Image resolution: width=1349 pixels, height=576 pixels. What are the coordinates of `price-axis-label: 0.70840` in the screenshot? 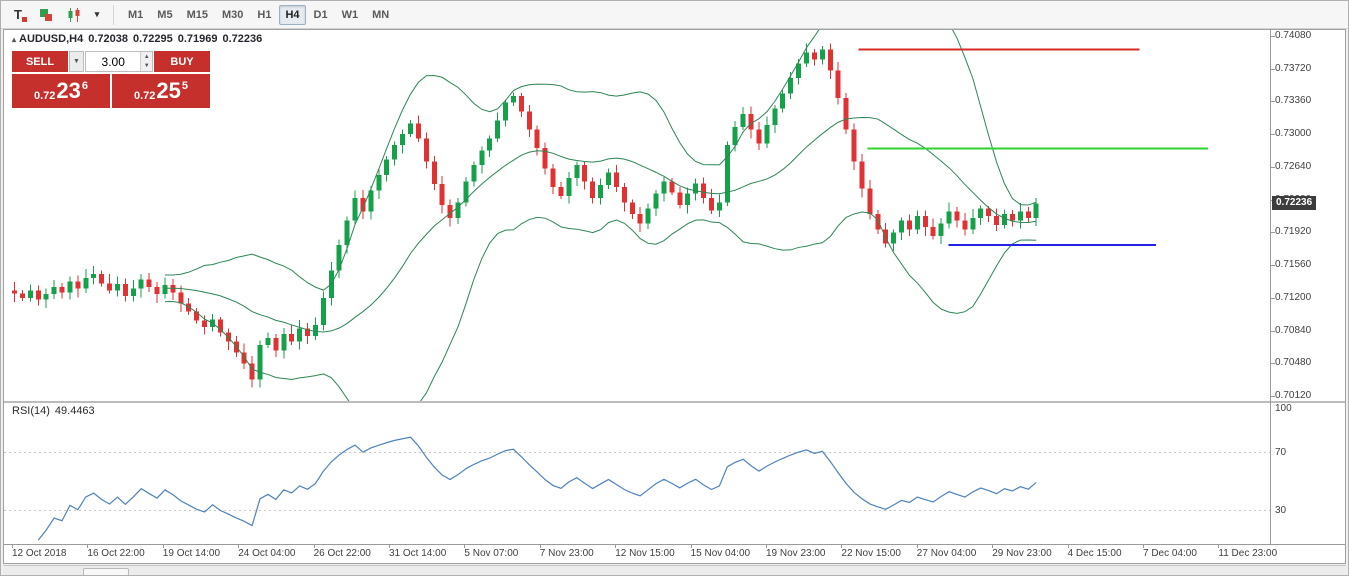 It's located at (1293, 330).